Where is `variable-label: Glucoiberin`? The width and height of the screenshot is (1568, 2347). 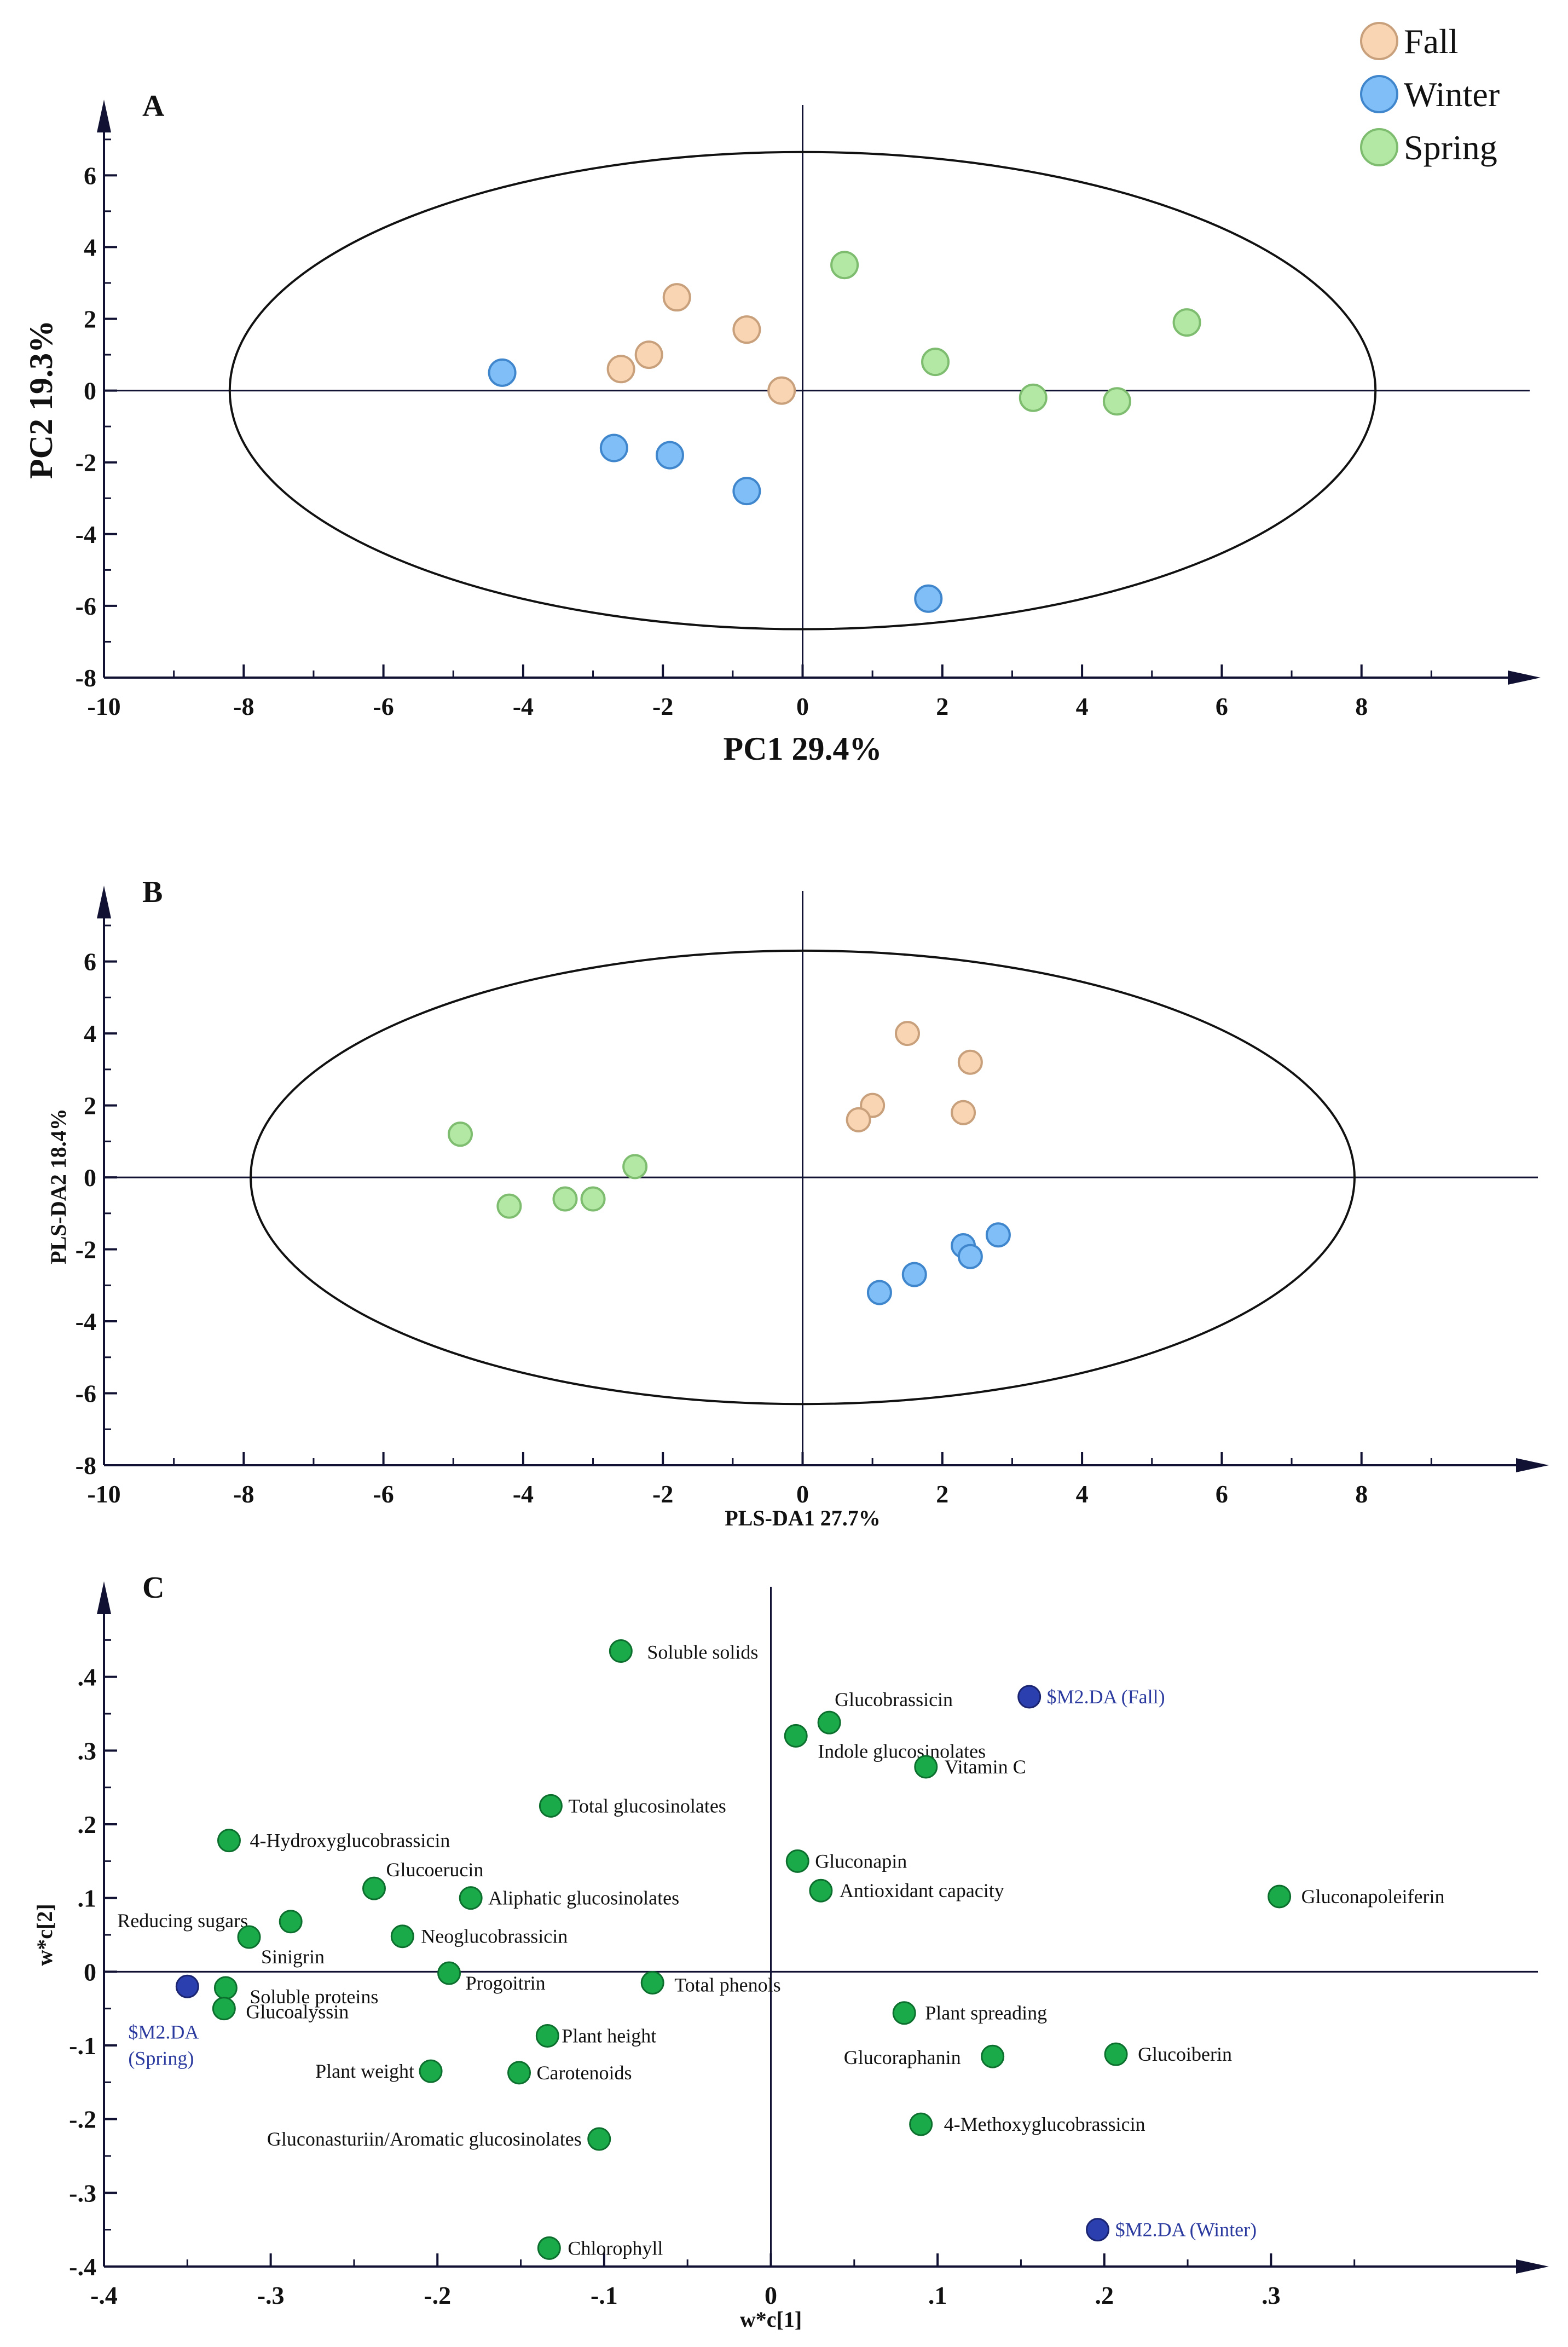
variable-label: Glucoiberin is located at coordinates (1185, 2054).